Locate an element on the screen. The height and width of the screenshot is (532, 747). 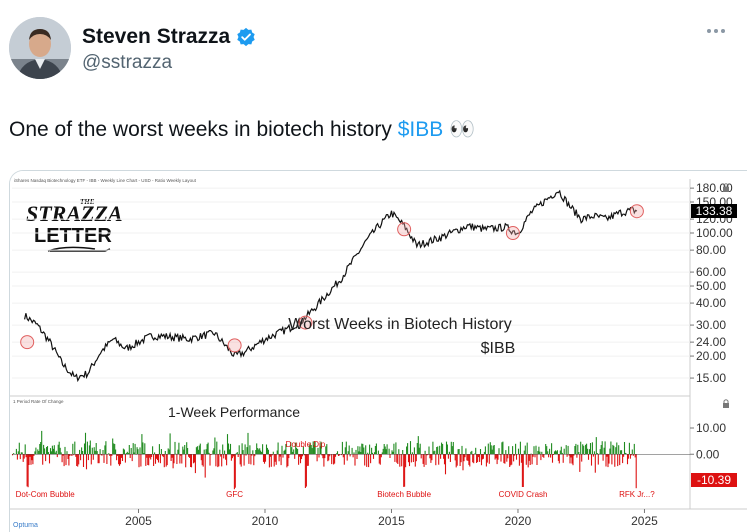
last-price-tag: 133.38 is located at coordinates (714, 211).